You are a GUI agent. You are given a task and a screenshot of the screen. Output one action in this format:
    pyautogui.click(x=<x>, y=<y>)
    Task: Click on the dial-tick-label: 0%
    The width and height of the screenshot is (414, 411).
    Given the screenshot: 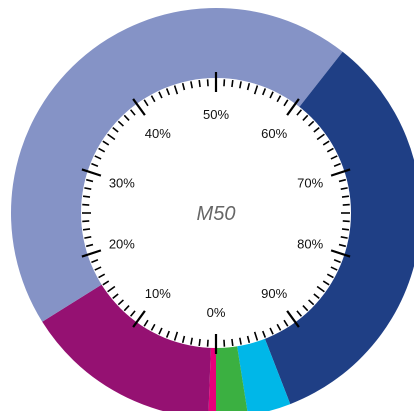 What is the action you would take?
    pyautogui.click(x=216, y=312)
    